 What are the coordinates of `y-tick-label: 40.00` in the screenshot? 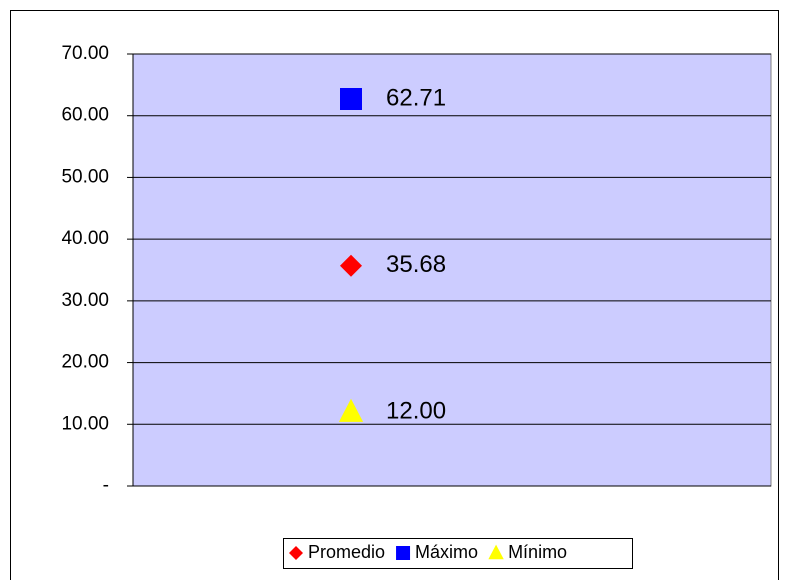 It's located at (85, 238).